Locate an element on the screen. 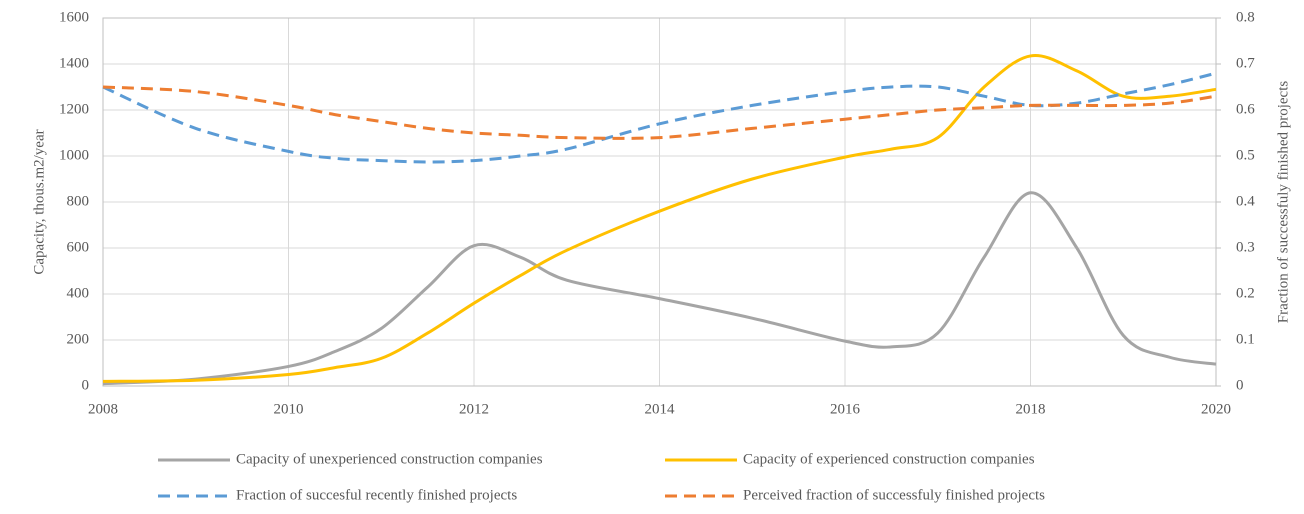 The height and width of the screenshot is (514, 1304). x-tick-label: 2016 is located at coordinates (845, 409).